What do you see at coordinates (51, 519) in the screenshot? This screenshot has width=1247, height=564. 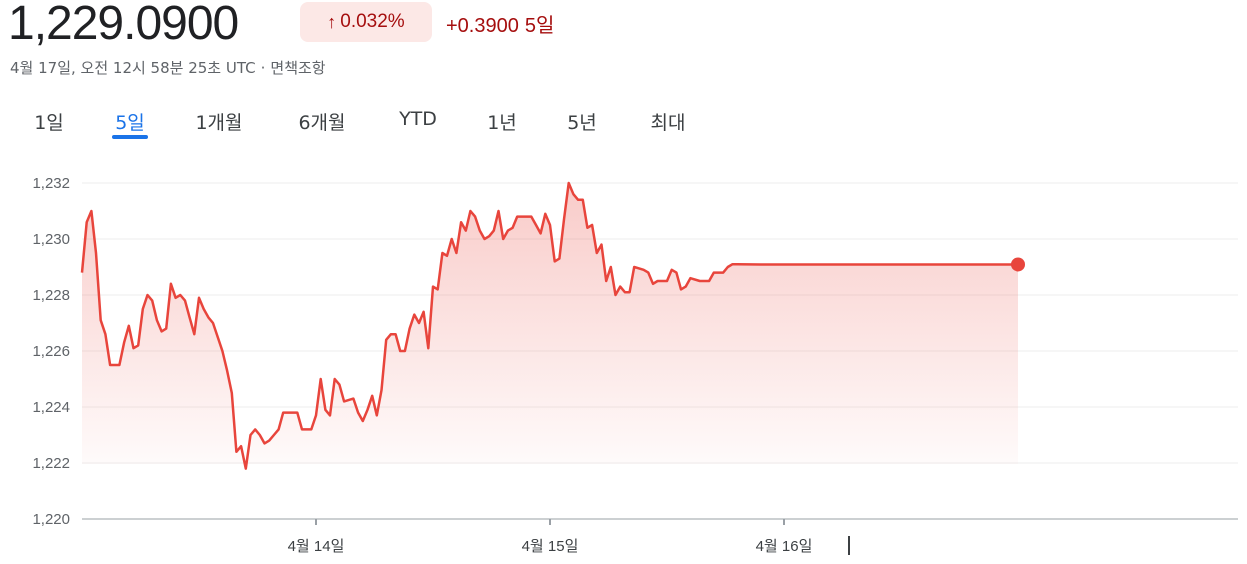 I see `y-tick-label: 1,220` at bounding box center [51, 519].